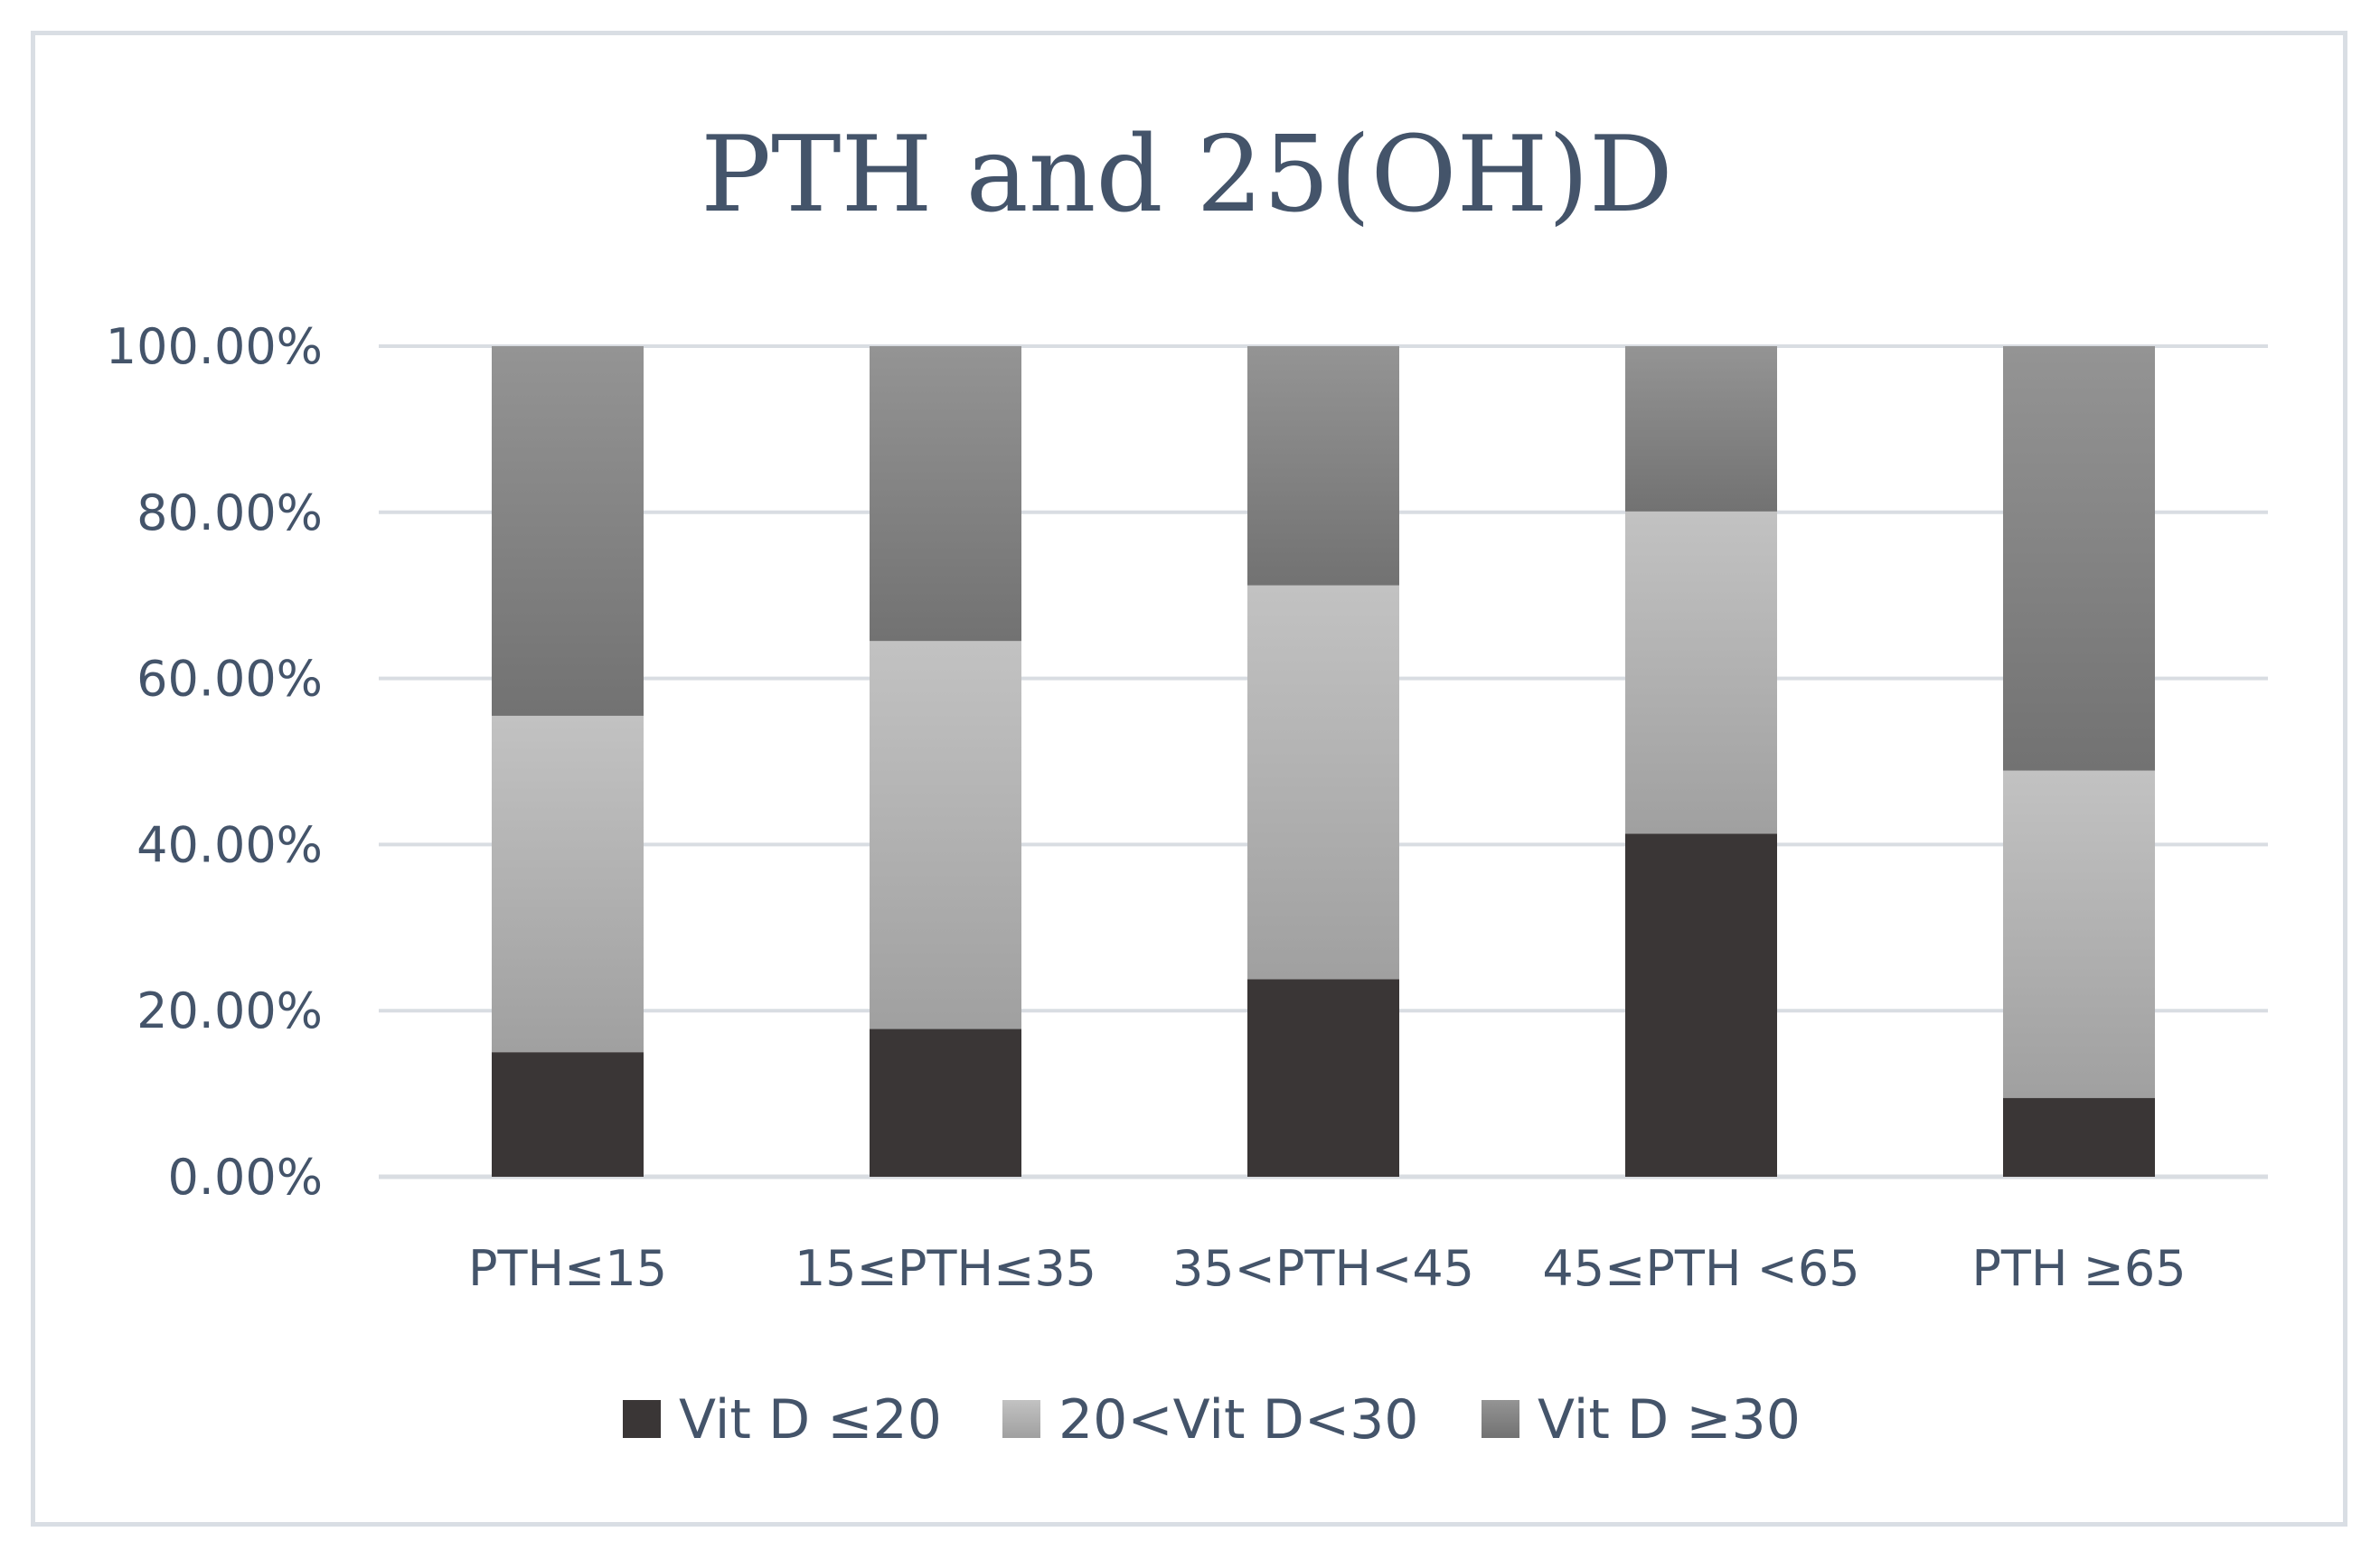 The height and width of the screenshot is (1560, 2380). What do you see at coordinates (810, 1420) in the screenshot?
I see `legend-label: Vit D ≤20` at bounding box center [810, 1420].